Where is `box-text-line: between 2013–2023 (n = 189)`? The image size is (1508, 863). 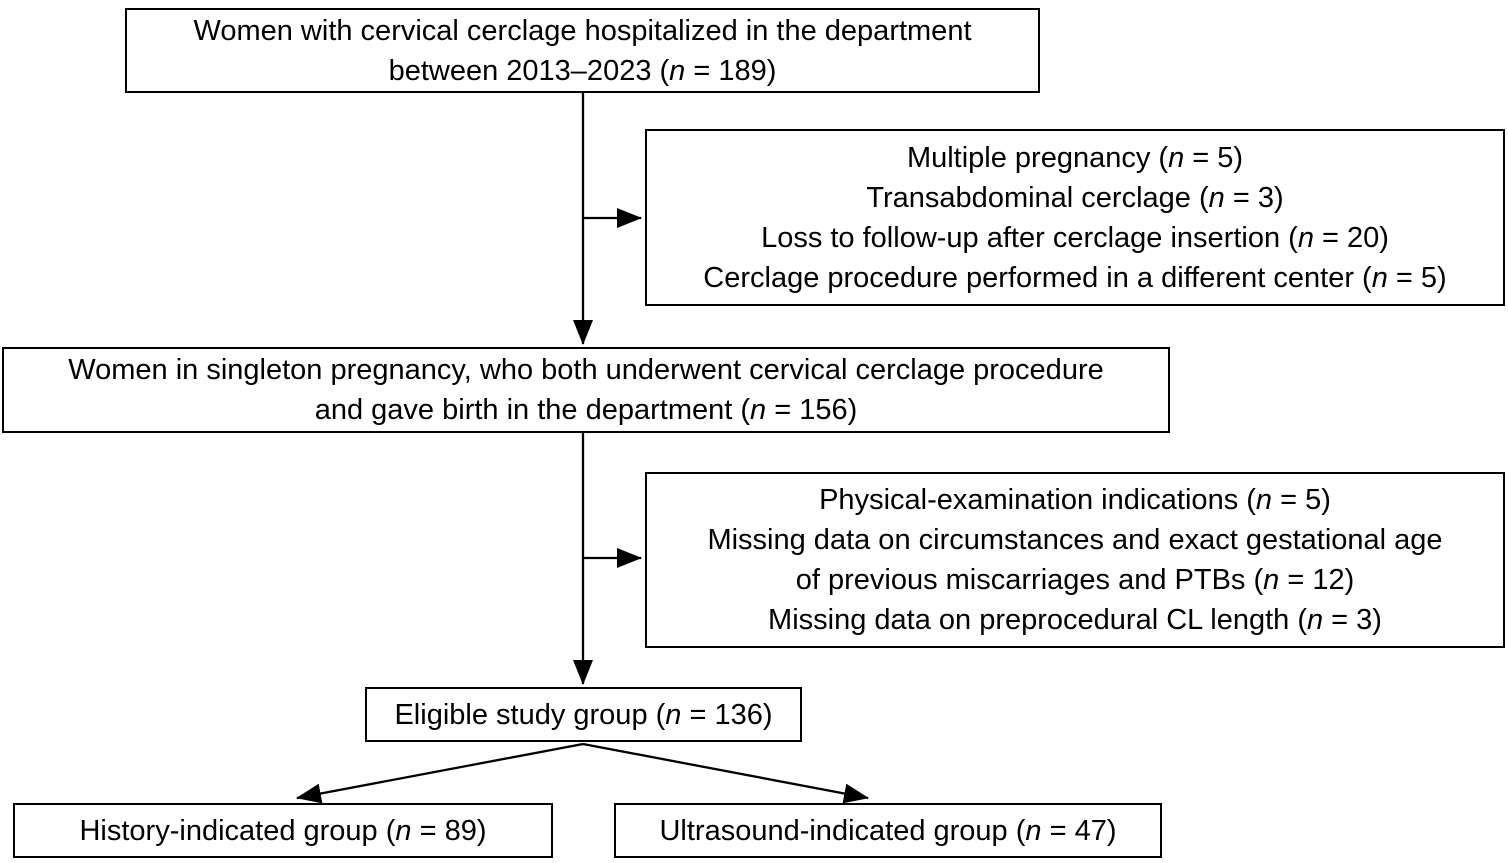
box-text-line: between 2013–2023 (n = 189) is located at coordinates (583, 71).